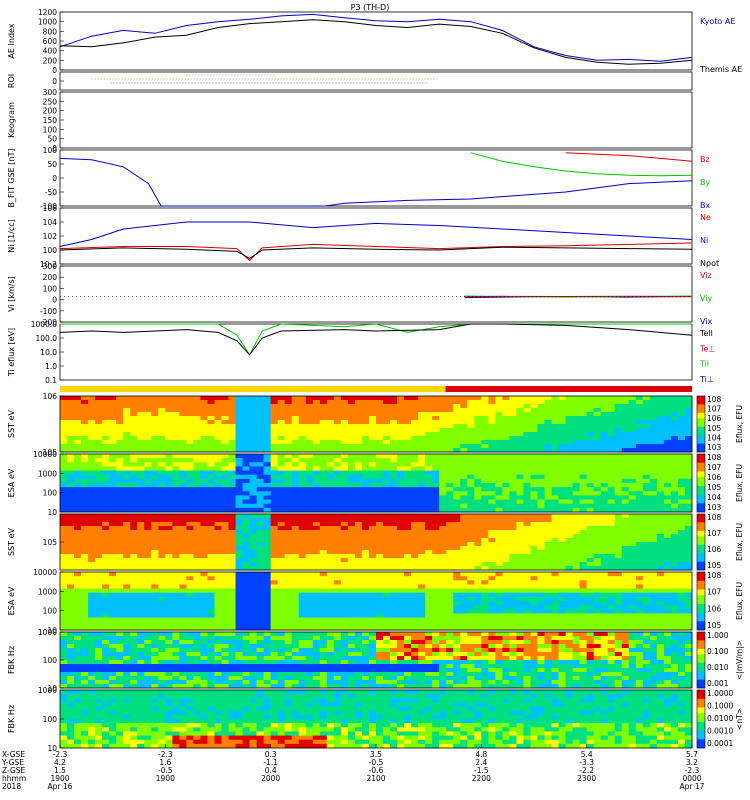 Image resolution: width=750 pixels, height=800 pixels. Describe the element at coordinates (50, 51) in the screenshot. I see `y-tick-label: 400` at that location.